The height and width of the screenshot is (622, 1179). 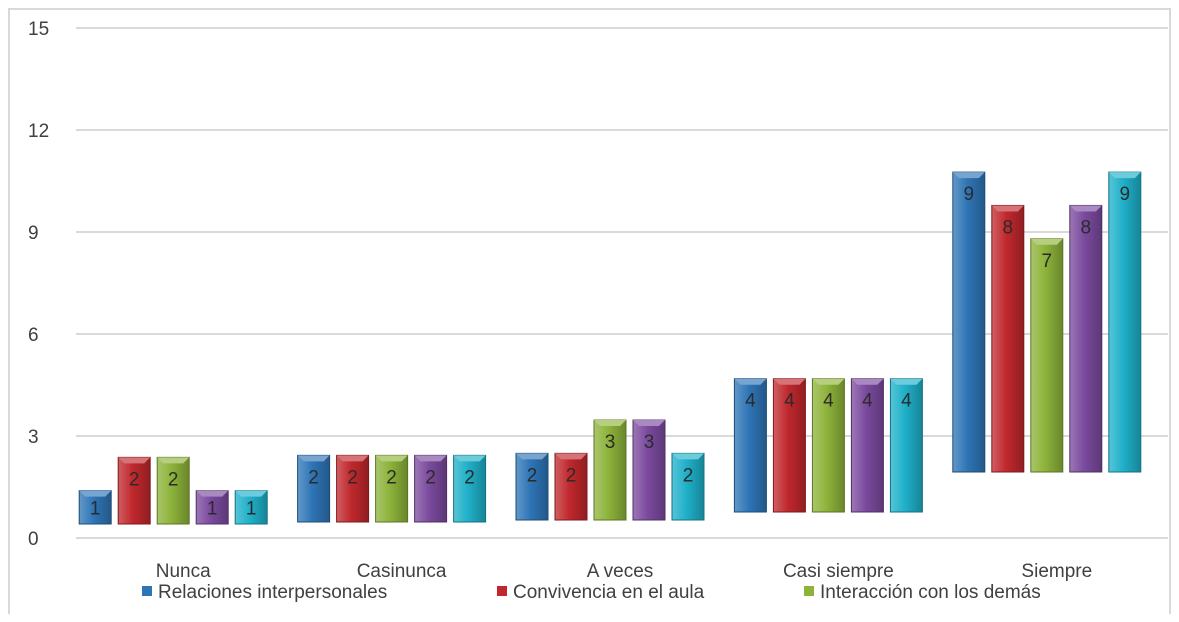 What do you see at coordinates (38, 29) in the screenshot?
I see `y-tick-label: 15` at bounding box center [38, 29].